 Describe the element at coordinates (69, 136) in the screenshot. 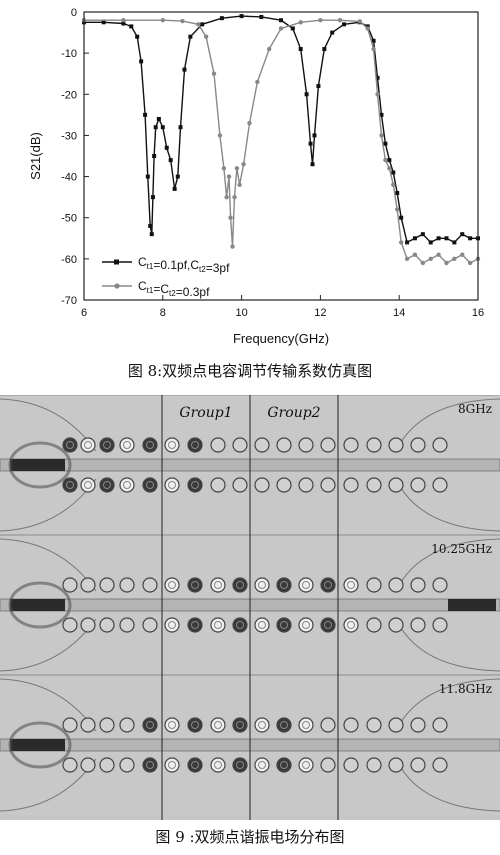

I see `y-tick-label: -30` at that location.